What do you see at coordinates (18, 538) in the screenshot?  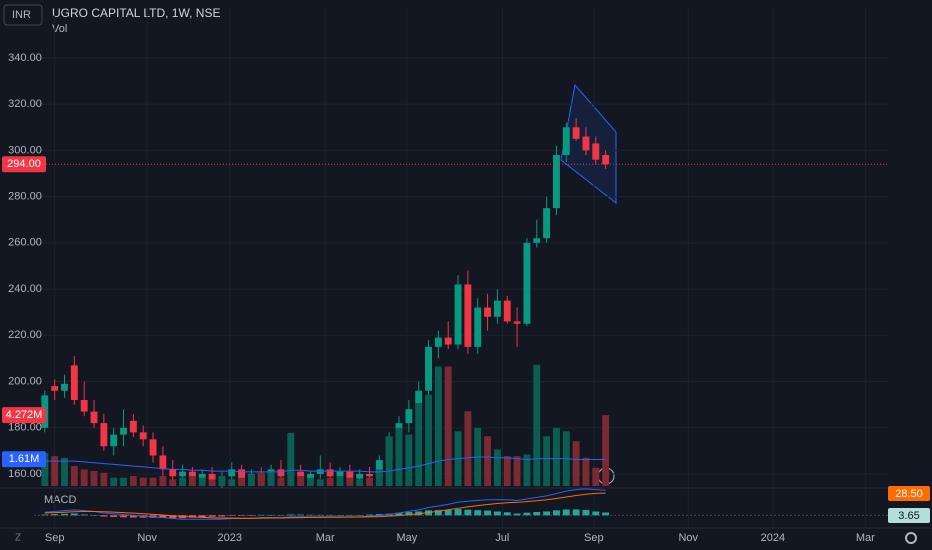 I see `zoom-button: Z` at bounding box center [18, 538].